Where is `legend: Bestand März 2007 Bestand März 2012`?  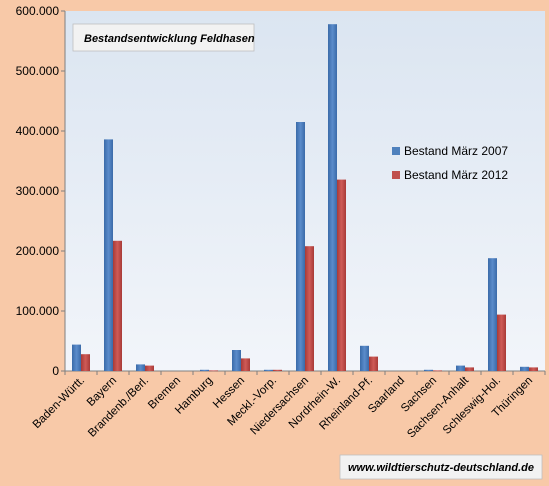 legend: Bestand März 2007 Bestand März 2012 is located at coordinates (450, 163).